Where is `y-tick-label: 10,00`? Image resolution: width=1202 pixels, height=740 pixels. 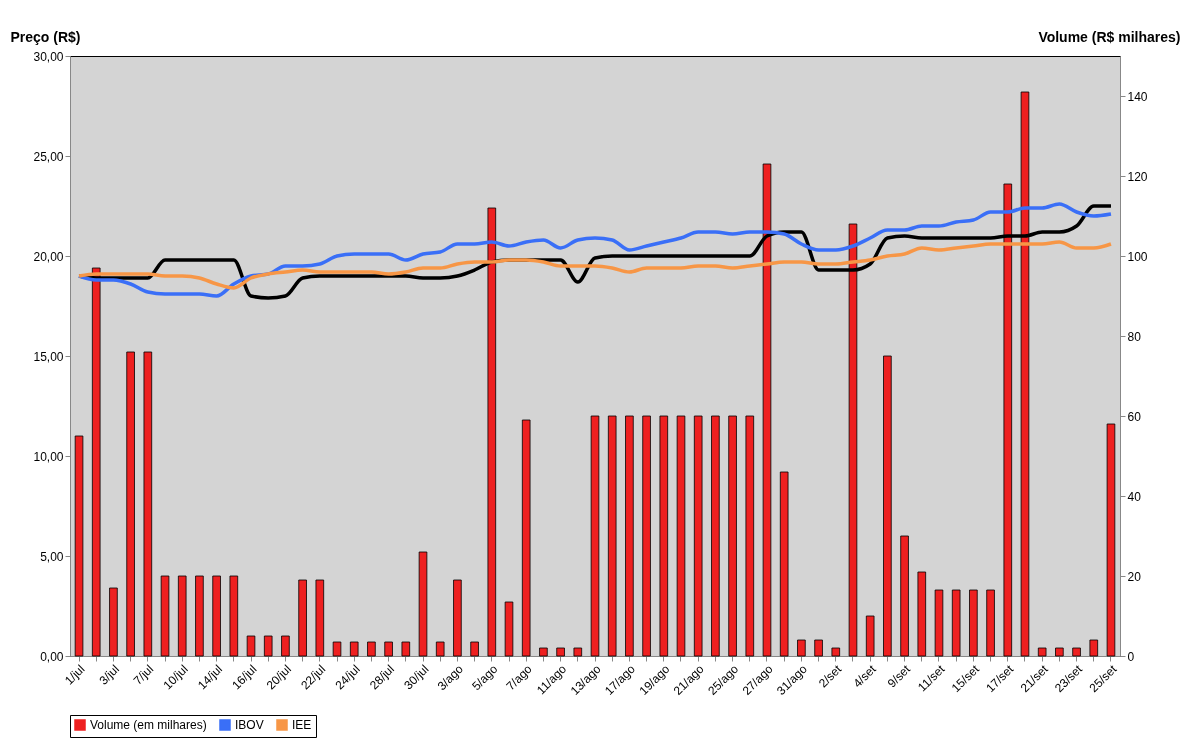 y-tick-label: 10,00 is located at coordinates (48, 456).